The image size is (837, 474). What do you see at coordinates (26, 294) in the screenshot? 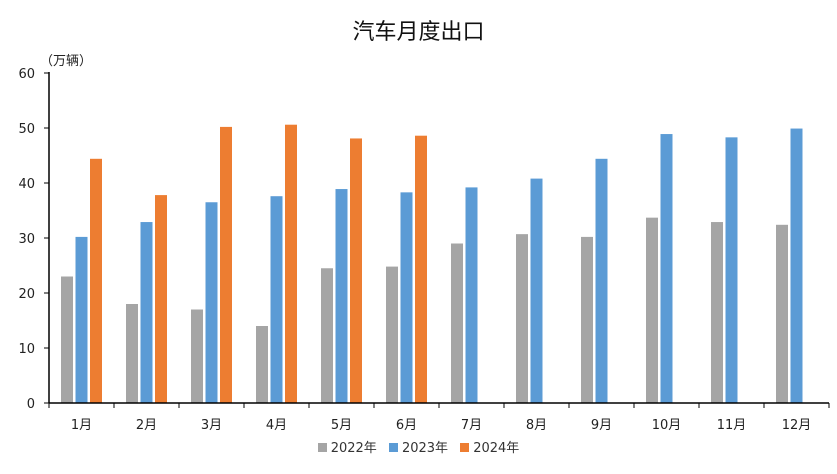
I see `y-tick-label: 20` at bounding box center [26, 294].